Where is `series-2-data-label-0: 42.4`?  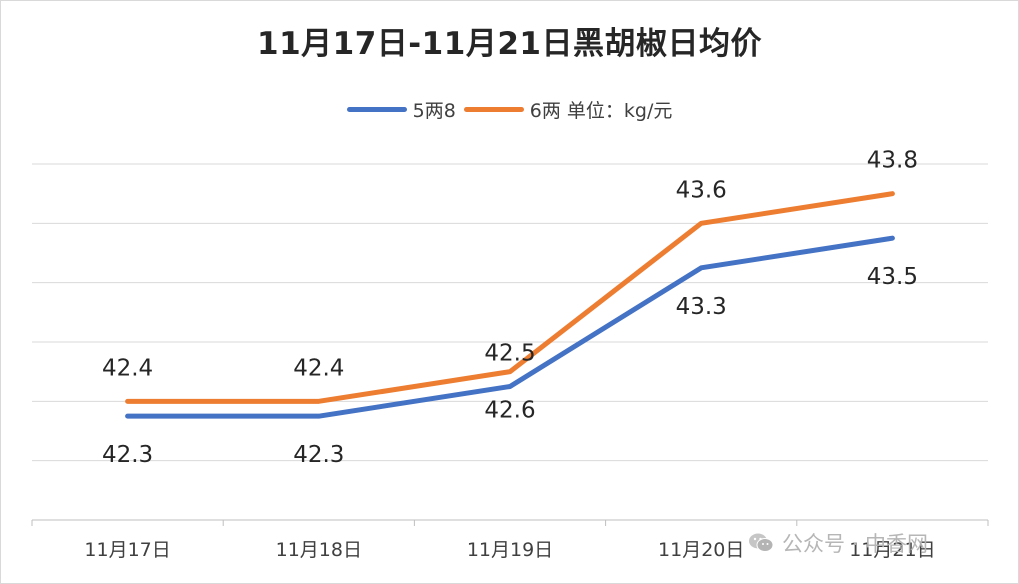
series-2-data-label-0: 42.4 is located at coordinates (127, 368).